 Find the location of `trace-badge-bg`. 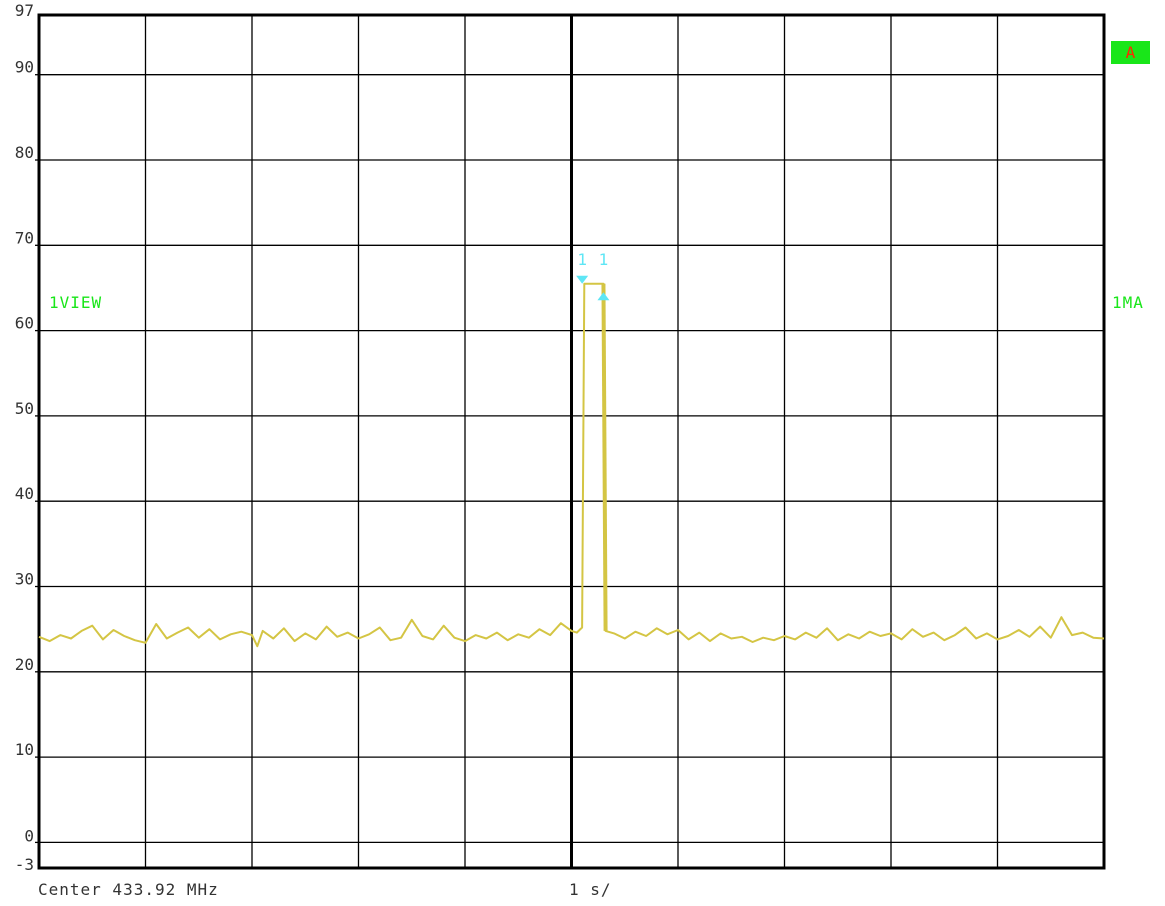

trace-badge-bg is located at coordinates (1130, 52).